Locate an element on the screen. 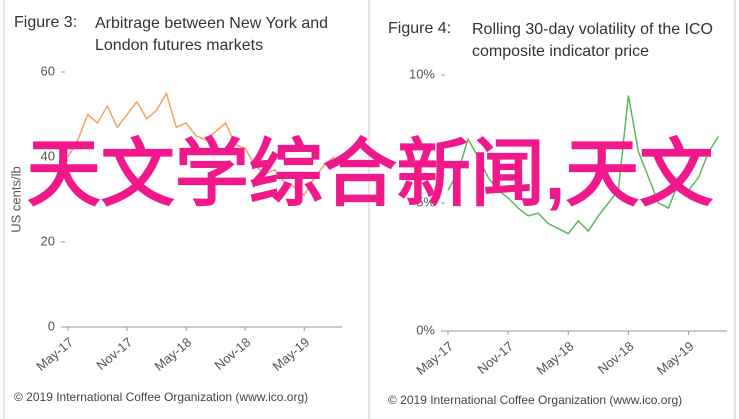 The width and height of the screenshot is (739, 419). y-tick-label: 20 is located at coordinates (48, 240).